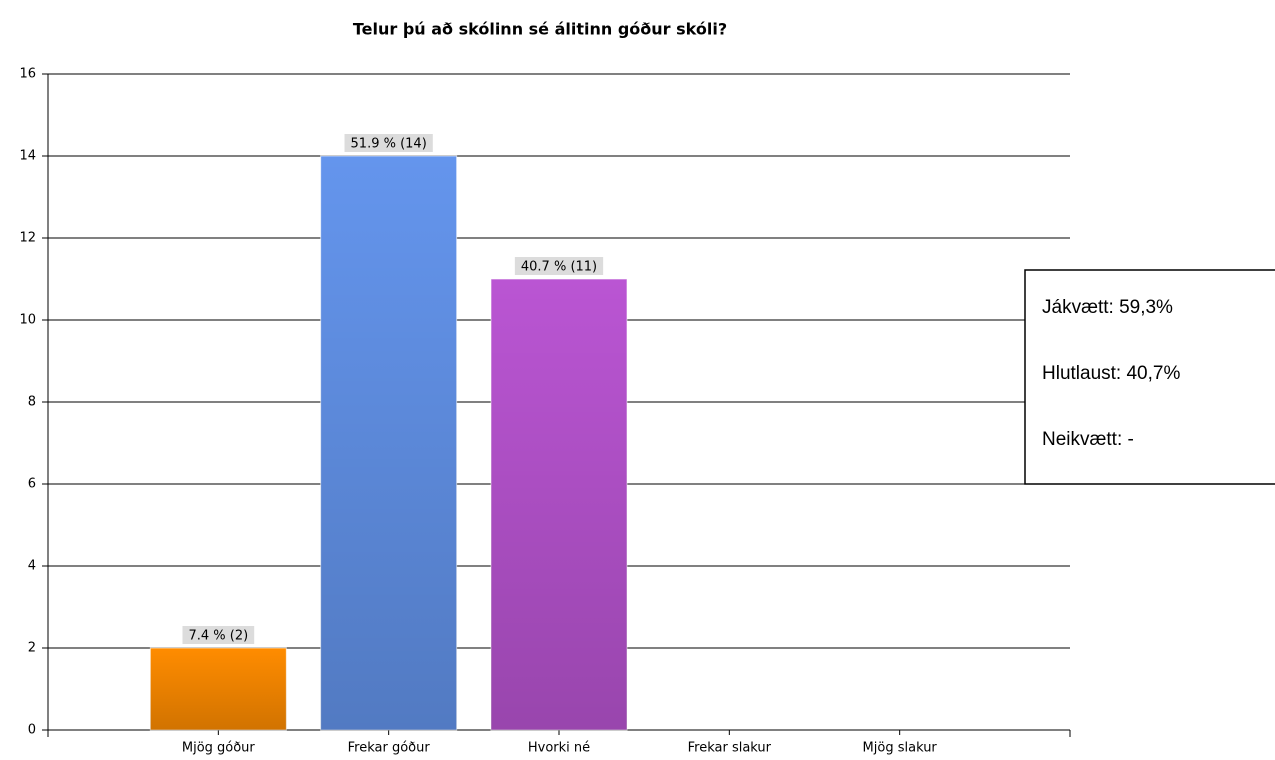 This screenshot has height=760, width=1275. I want to click on annotation-box, so click(1149, 377).